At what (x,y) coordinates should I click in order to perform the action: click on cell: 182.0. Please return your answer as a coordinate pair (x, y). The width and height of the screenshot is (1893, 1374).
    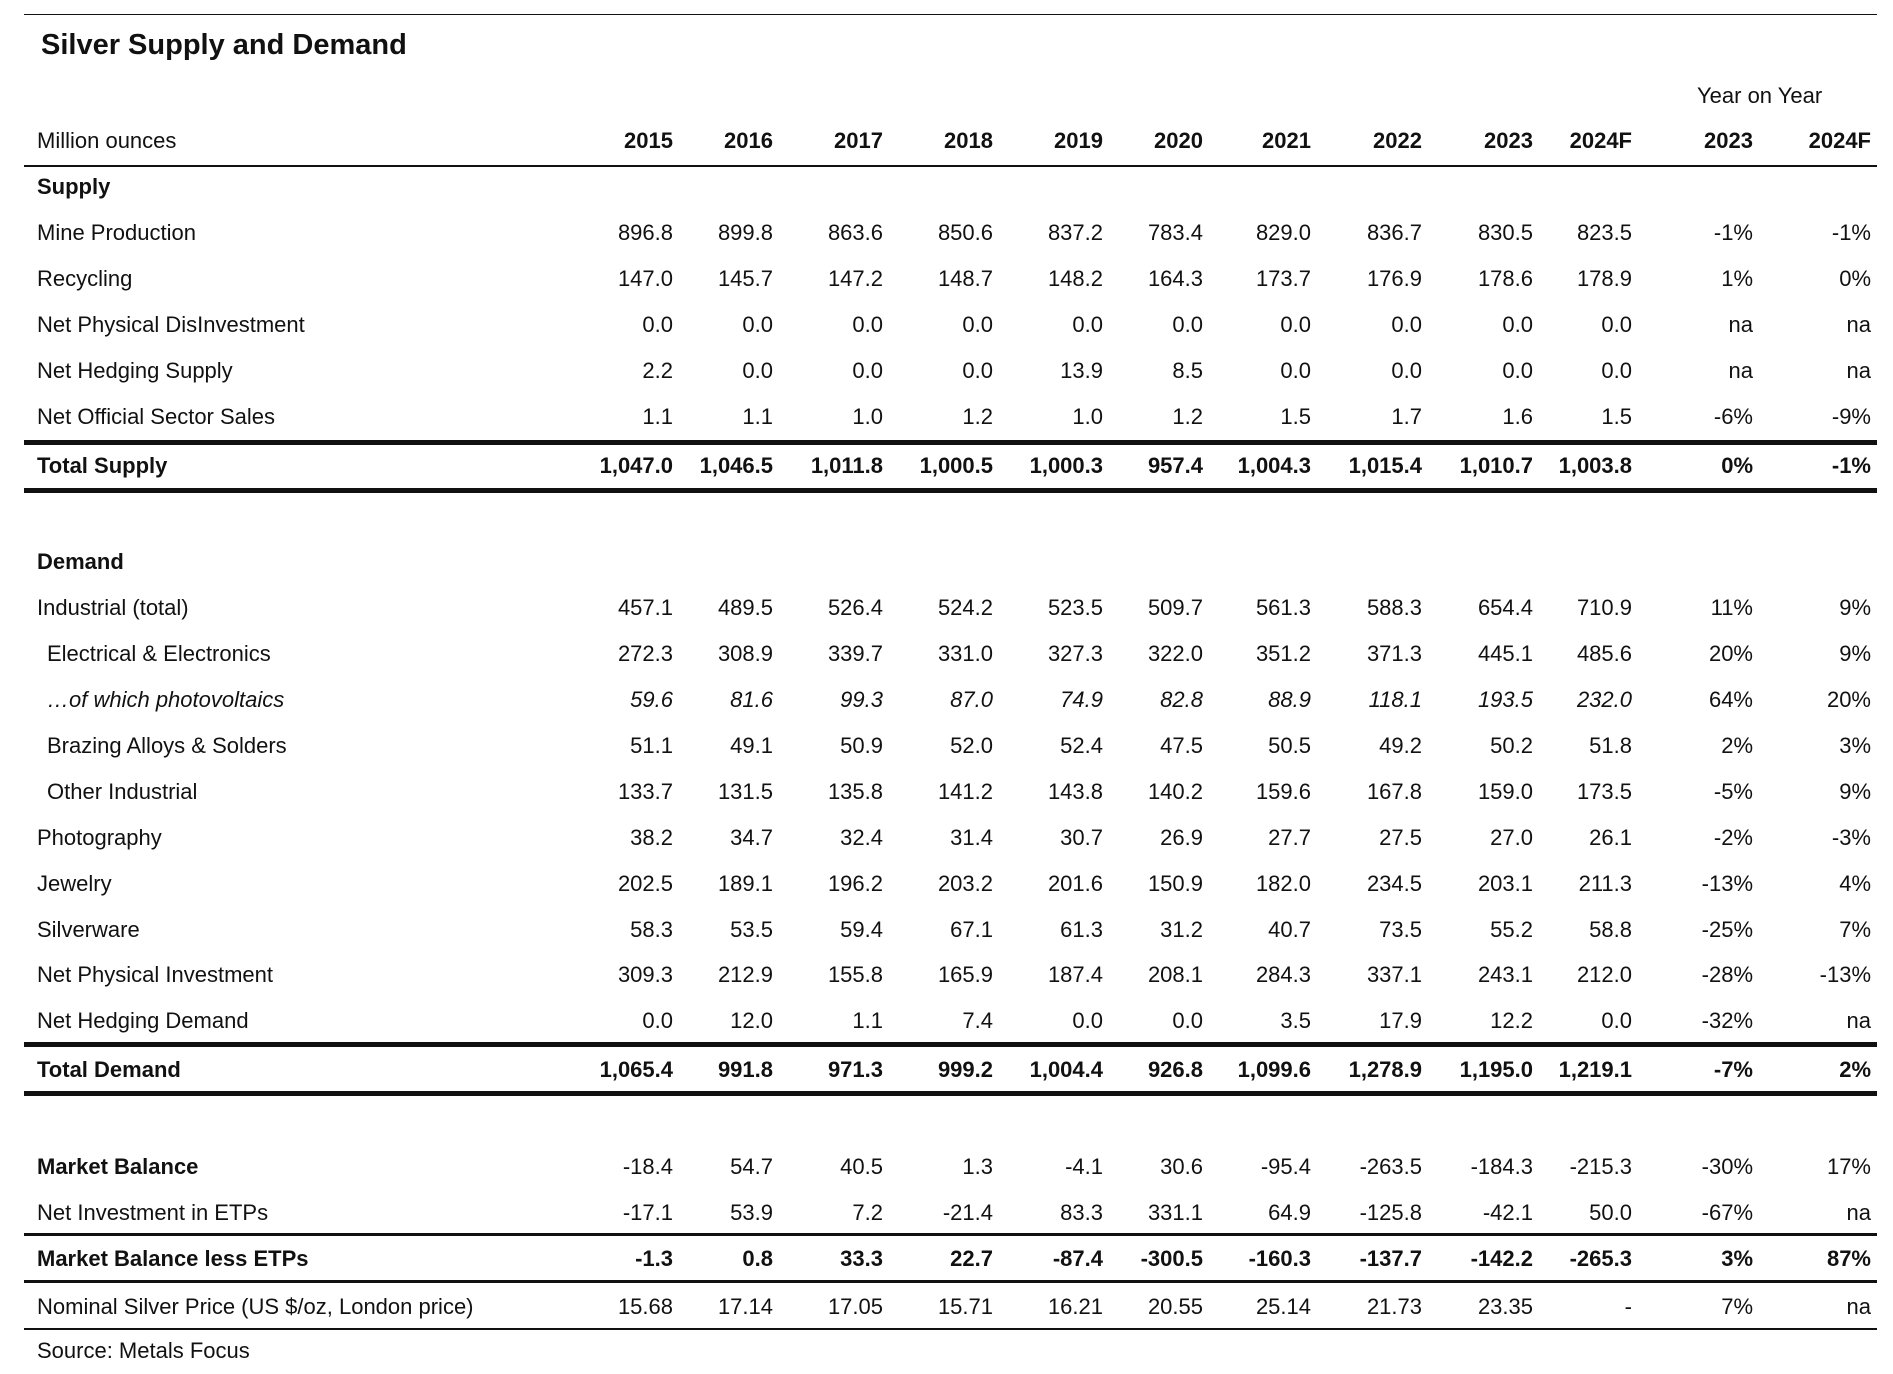
    Looking at the image, I should click on (1283, 883).